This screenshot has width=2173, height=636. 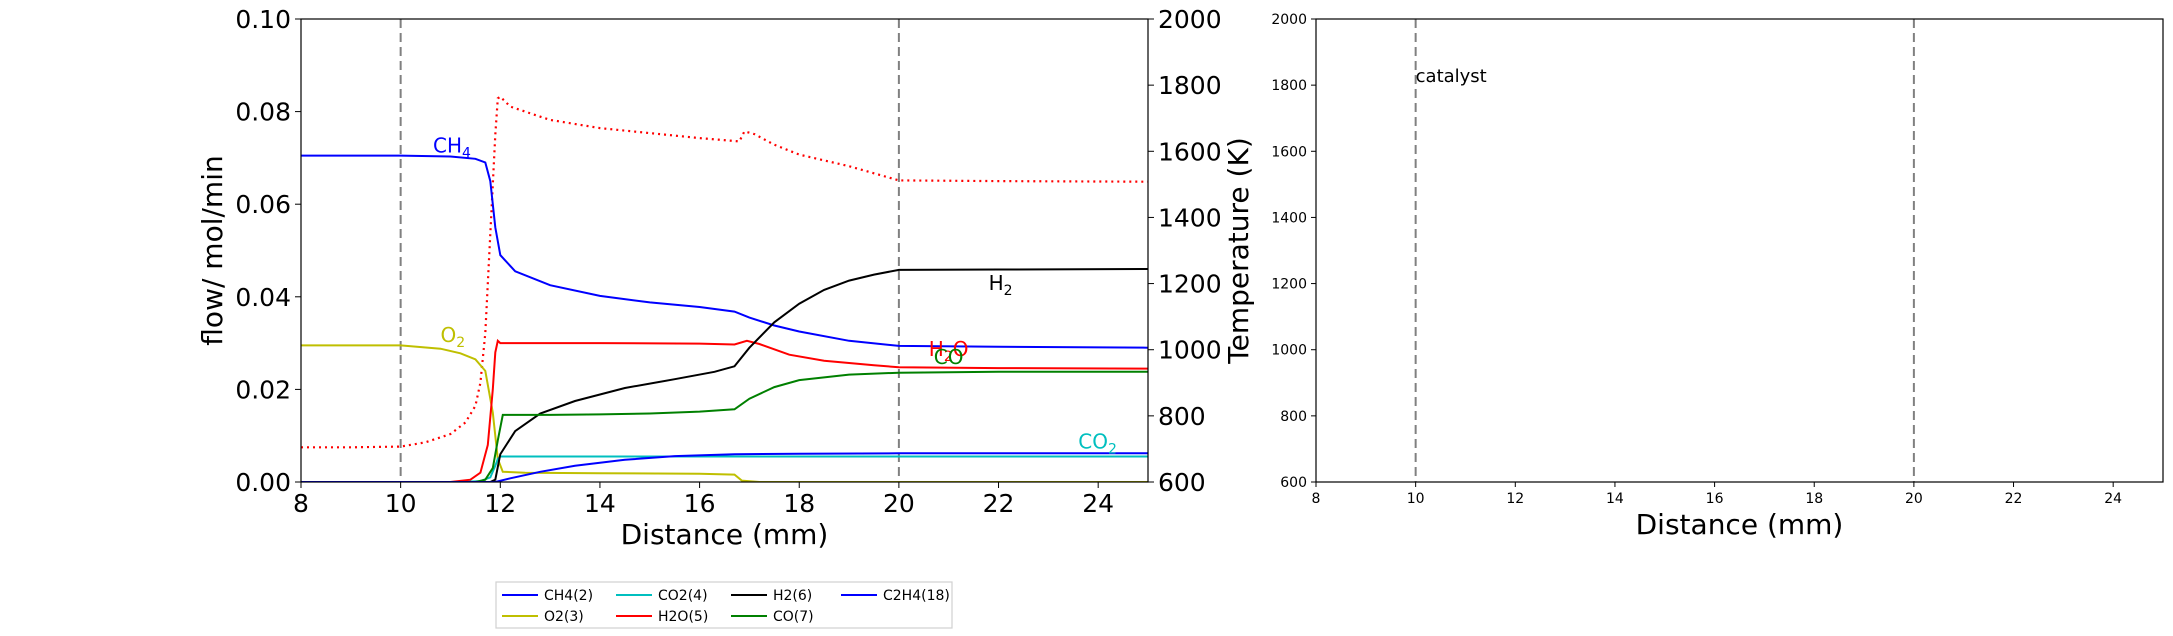 What do you see at coordinates (1190, 350) in the screenshot?
I see `y2-tick-label: 1000` at bounding box center [1190, 350].